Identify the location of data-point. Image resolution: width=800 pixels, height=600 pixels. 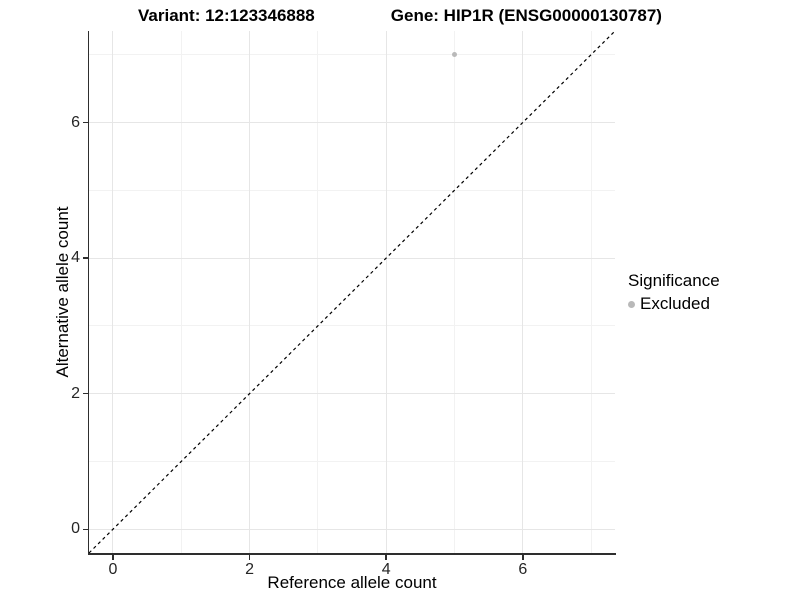
(454, 55).